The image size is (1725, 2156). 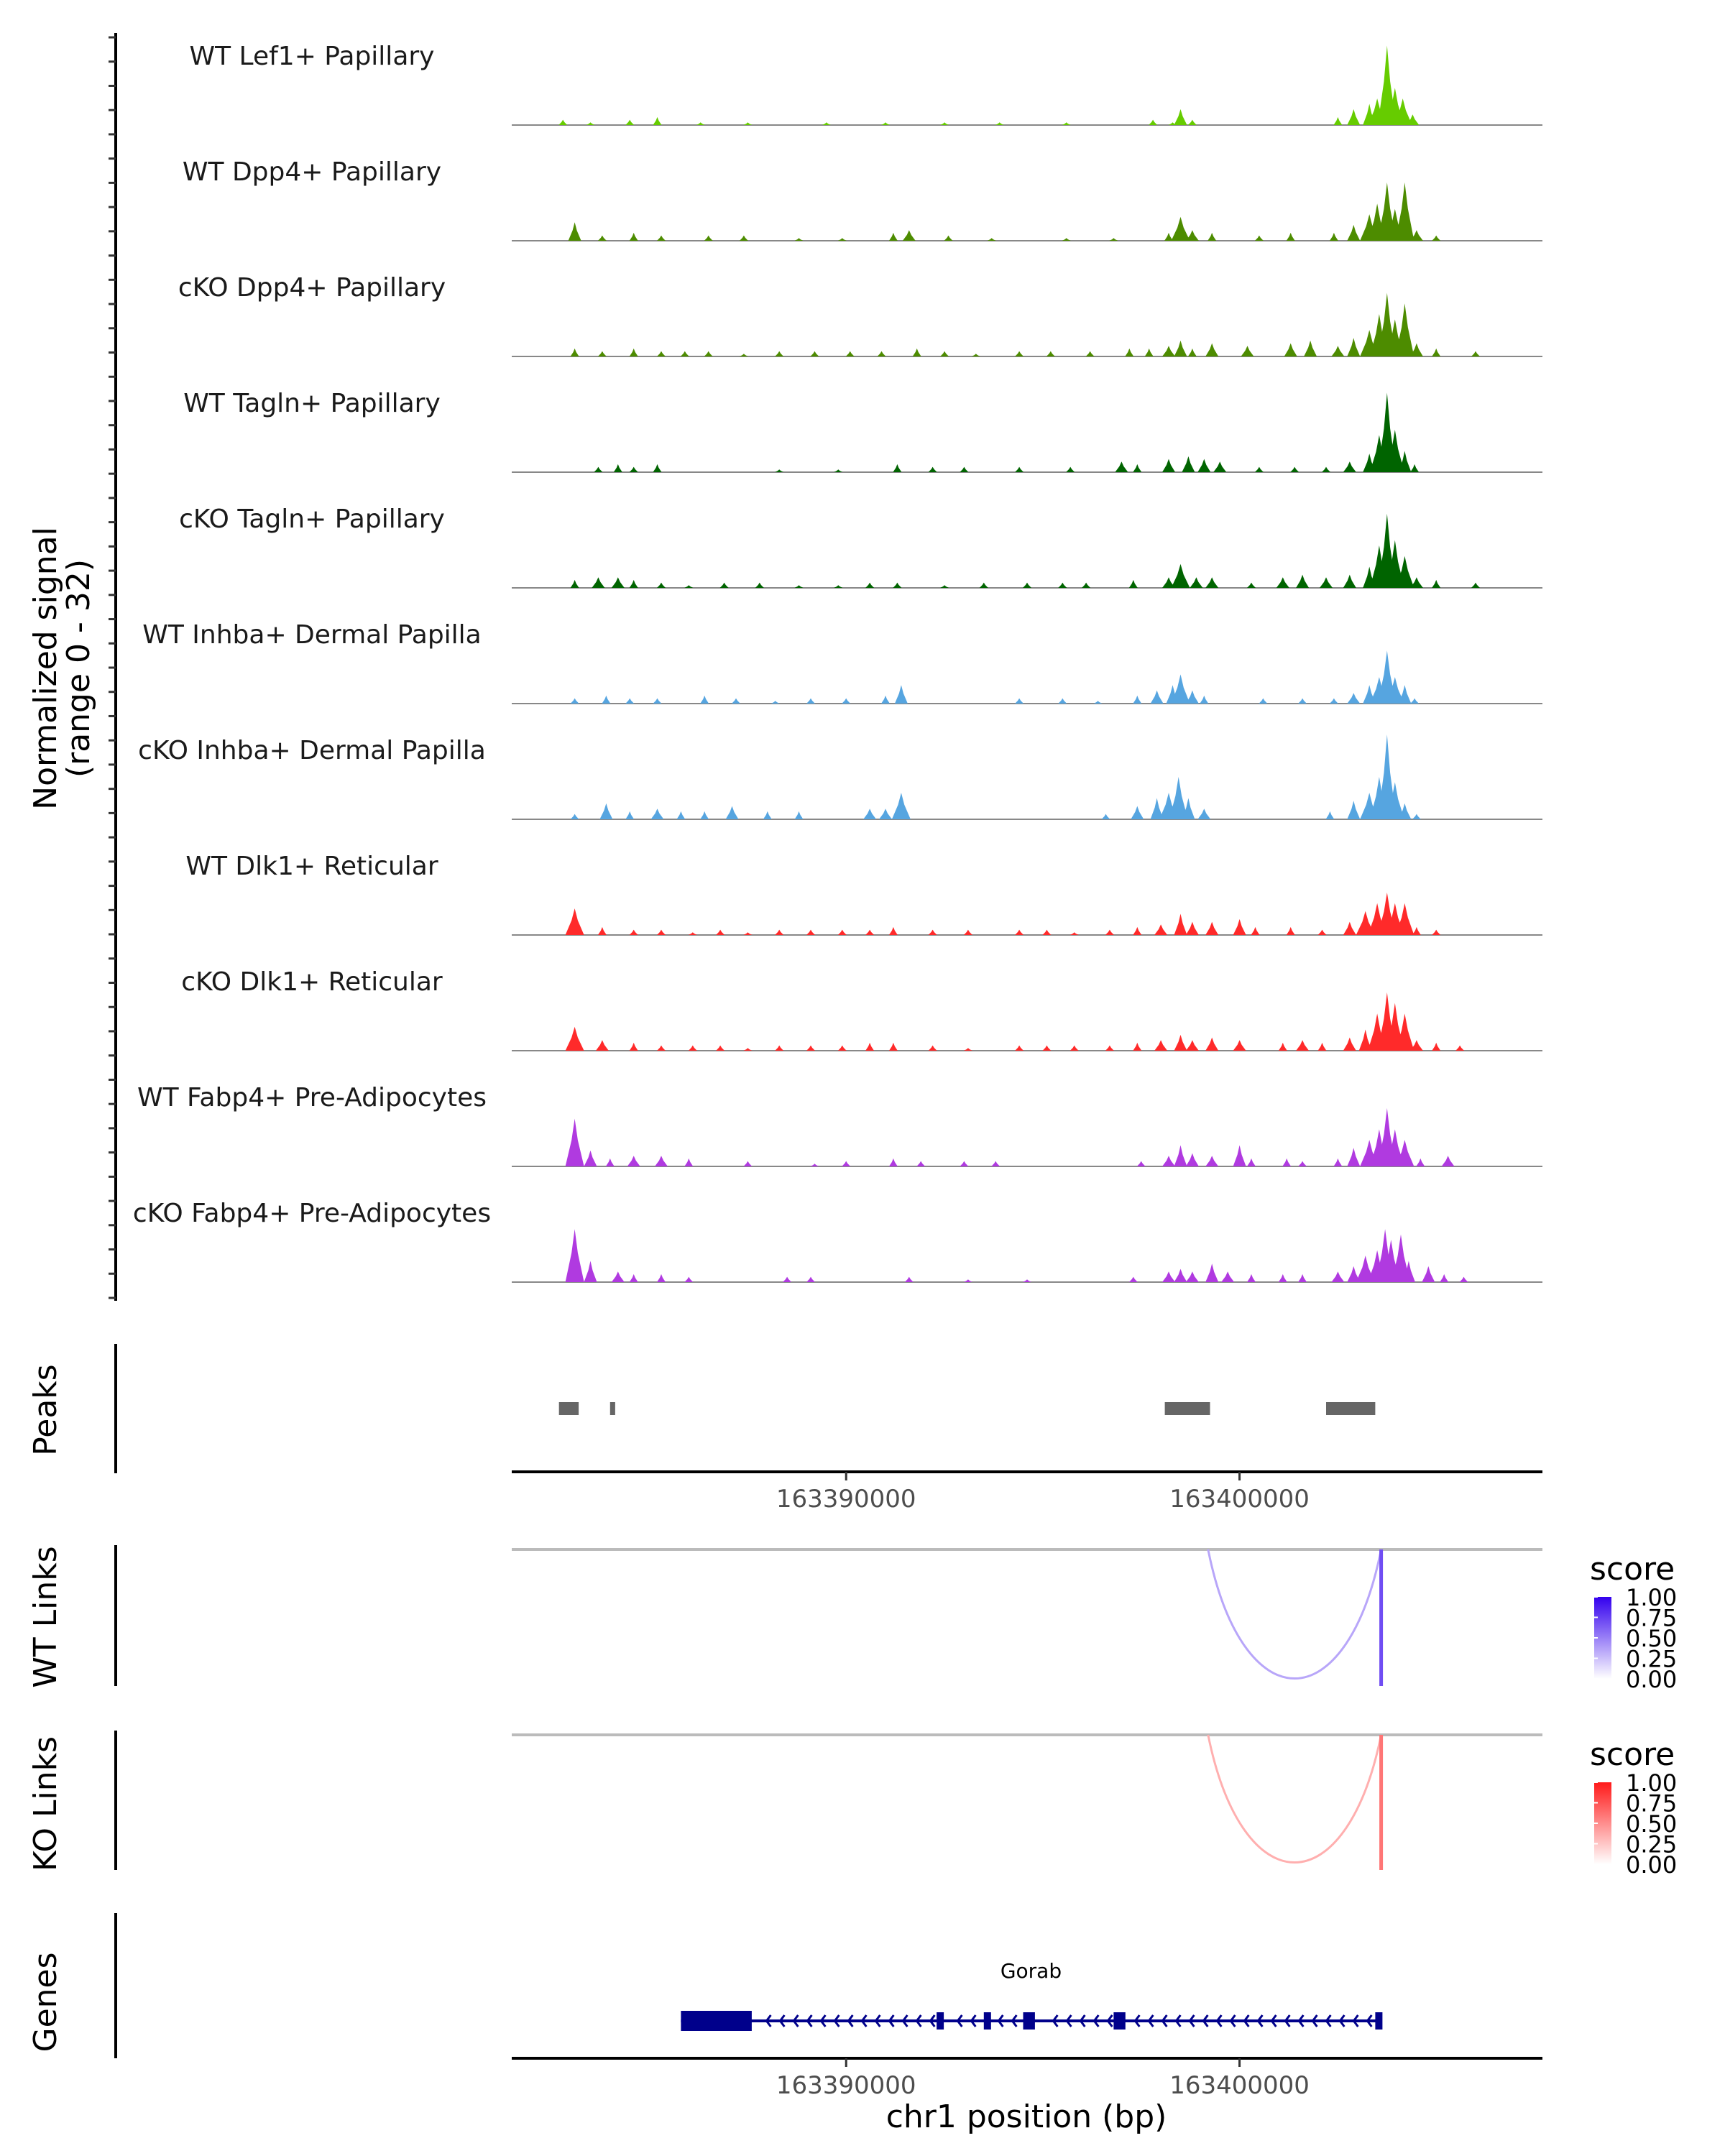 What do you see at coordinates (846, 2085) in the screenshot?
I see `x-tick-label: 163390000` at bounding box center [846, 2085].